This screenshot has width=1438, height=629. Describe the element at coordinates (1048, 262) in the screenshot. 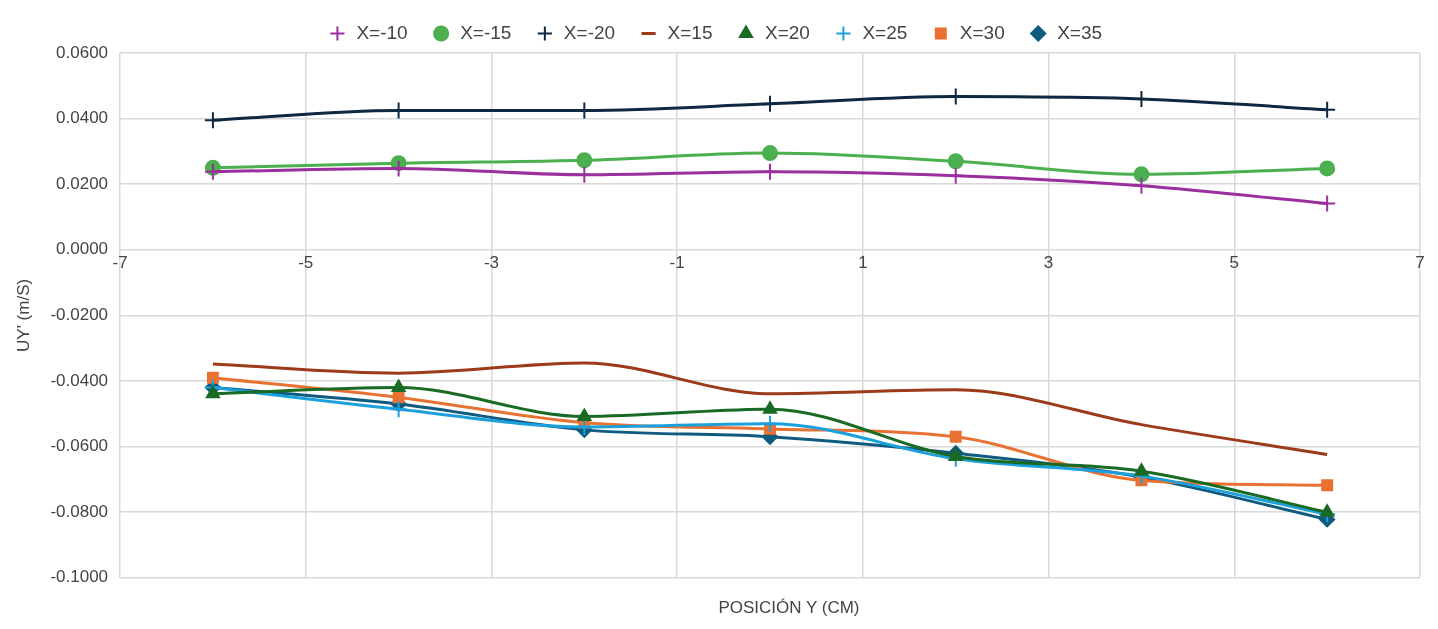

I see `x-tick-label: 3` at that location.